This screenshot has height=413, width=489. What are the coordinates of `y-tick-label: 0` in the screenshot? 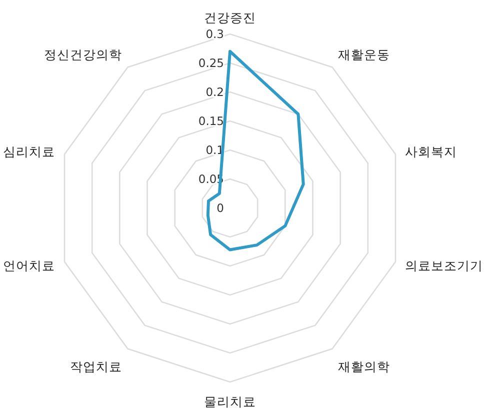 It's located at (220, 208).